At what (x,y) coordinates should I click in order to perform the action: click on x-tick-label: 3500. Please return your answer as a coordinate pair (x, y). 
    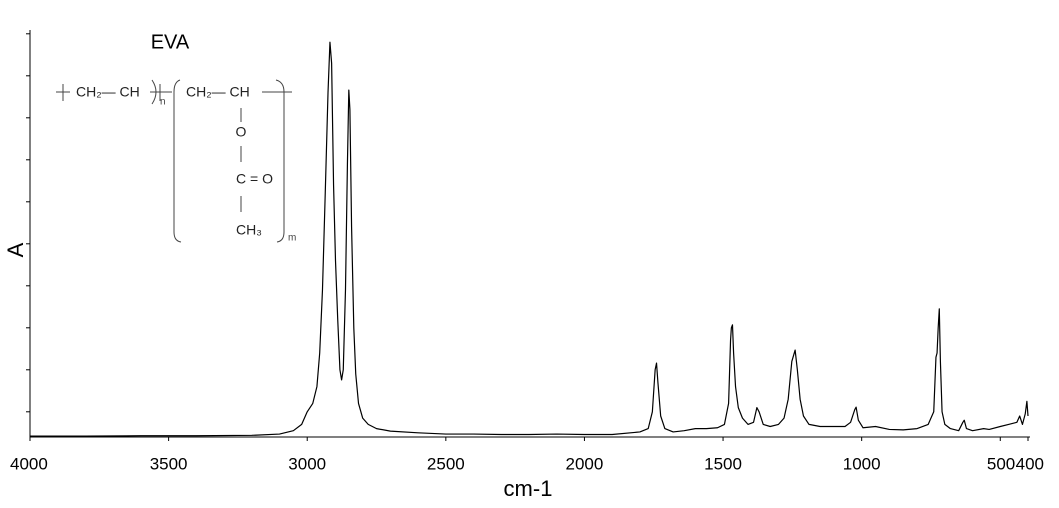
    Looking at the image, I should click on (169, 463).